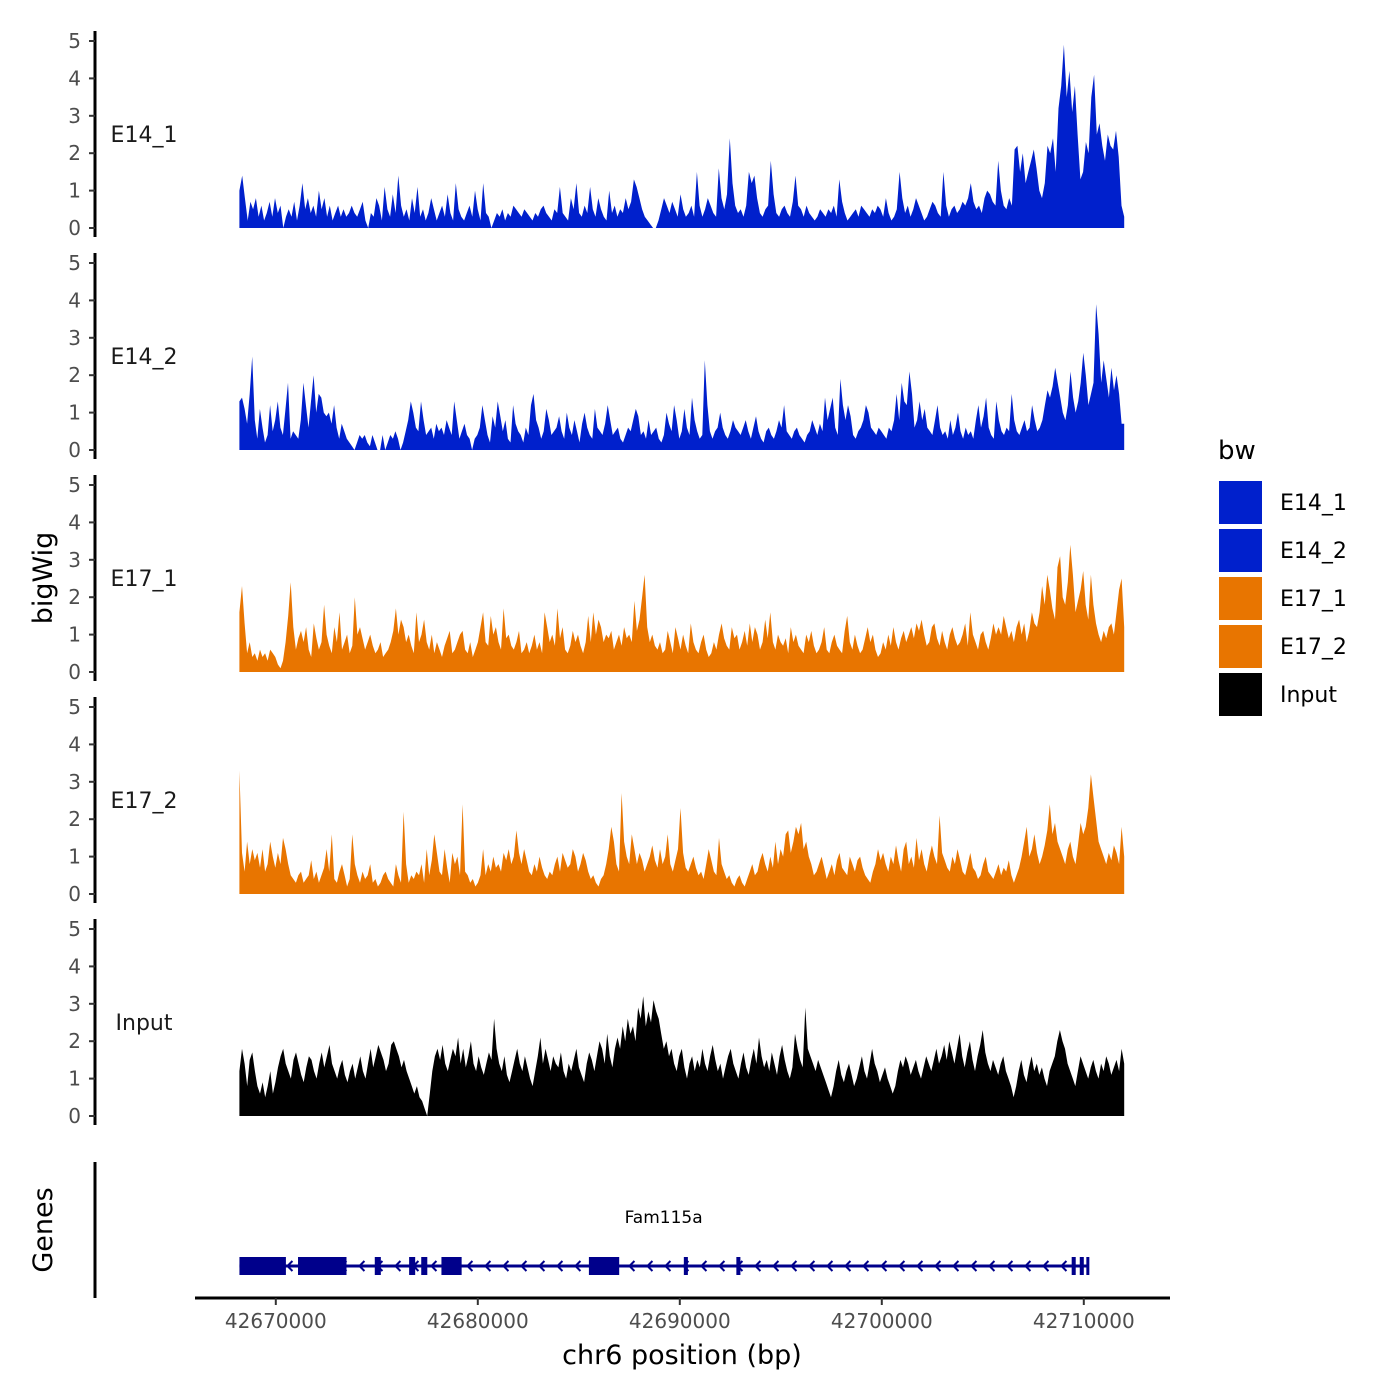 Image resolution: width=1400 pixels, height=1400 pixels. Describe the element at coordinates (1240, 694) in the screenshot. I see `legend-key-Input` at that location.